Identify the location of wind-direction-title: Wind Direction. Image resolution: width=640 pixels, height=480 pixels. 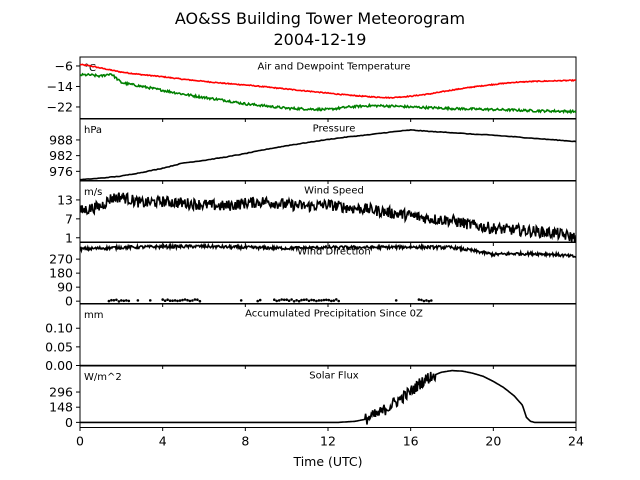
(334, 252).